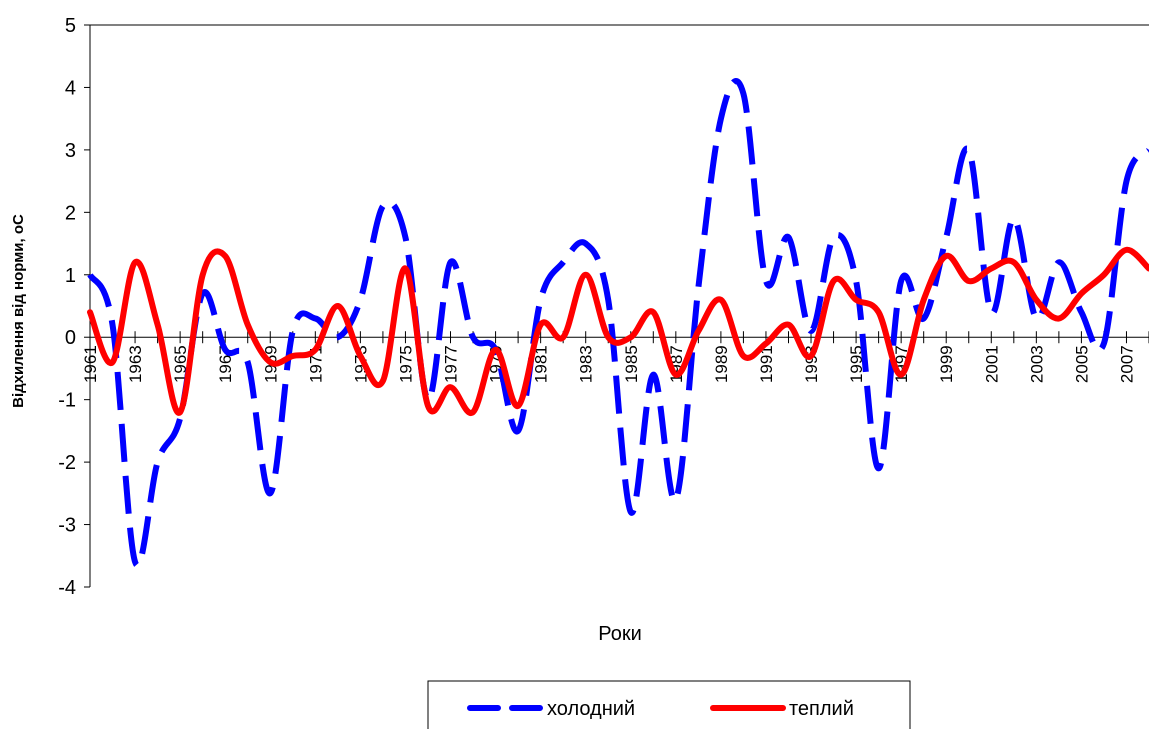 This screenshot has width=1149, height=734. What do you see at coordinates (586, 364) in the screenshot?
I see `x-tick-label: 1983` at bounding box center [586, 364].